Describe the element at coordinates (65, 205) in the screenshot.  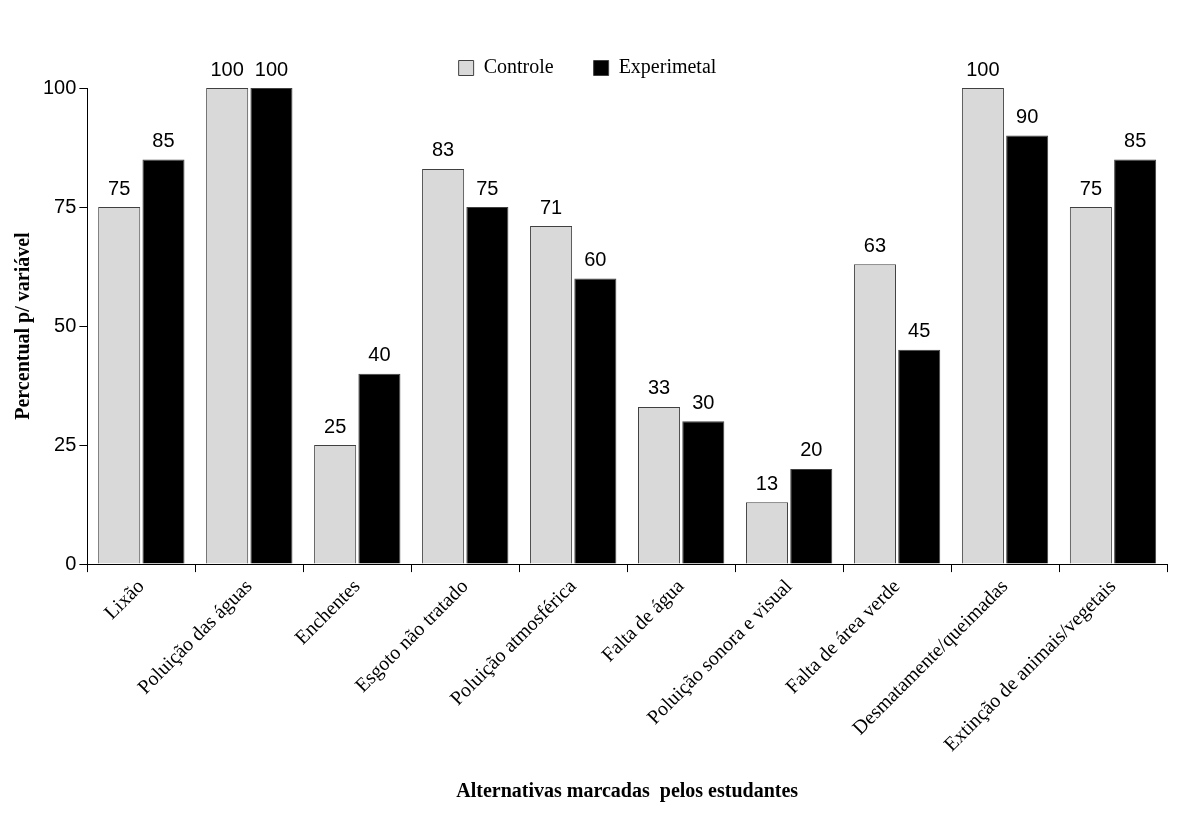
I see `y-tick-label: 75` at that location.